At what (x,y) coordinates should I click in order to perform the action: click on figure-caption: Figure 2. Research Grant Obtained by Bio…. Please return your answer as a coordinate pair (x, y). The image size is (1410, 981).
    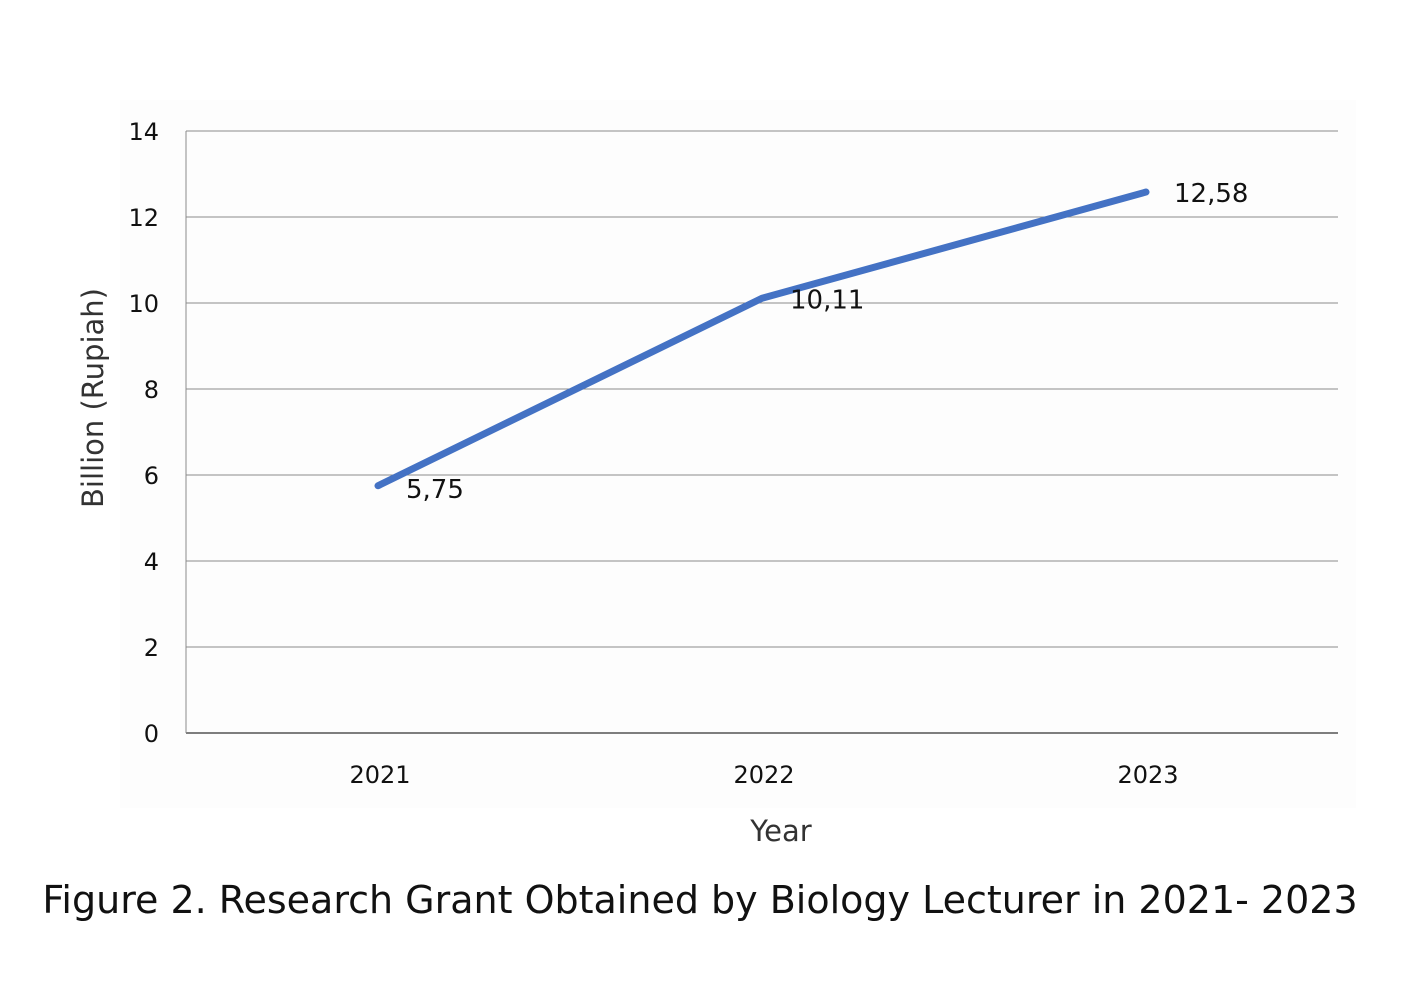
    Looking at the image, I should click on (700, 900).